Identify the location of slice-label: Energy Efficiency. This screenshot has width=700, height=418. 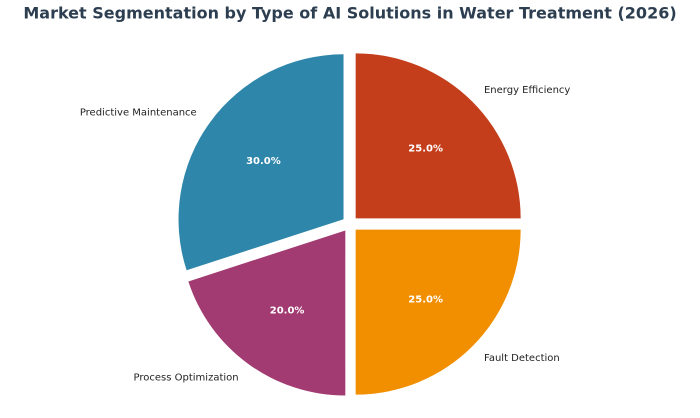
(527, 90).